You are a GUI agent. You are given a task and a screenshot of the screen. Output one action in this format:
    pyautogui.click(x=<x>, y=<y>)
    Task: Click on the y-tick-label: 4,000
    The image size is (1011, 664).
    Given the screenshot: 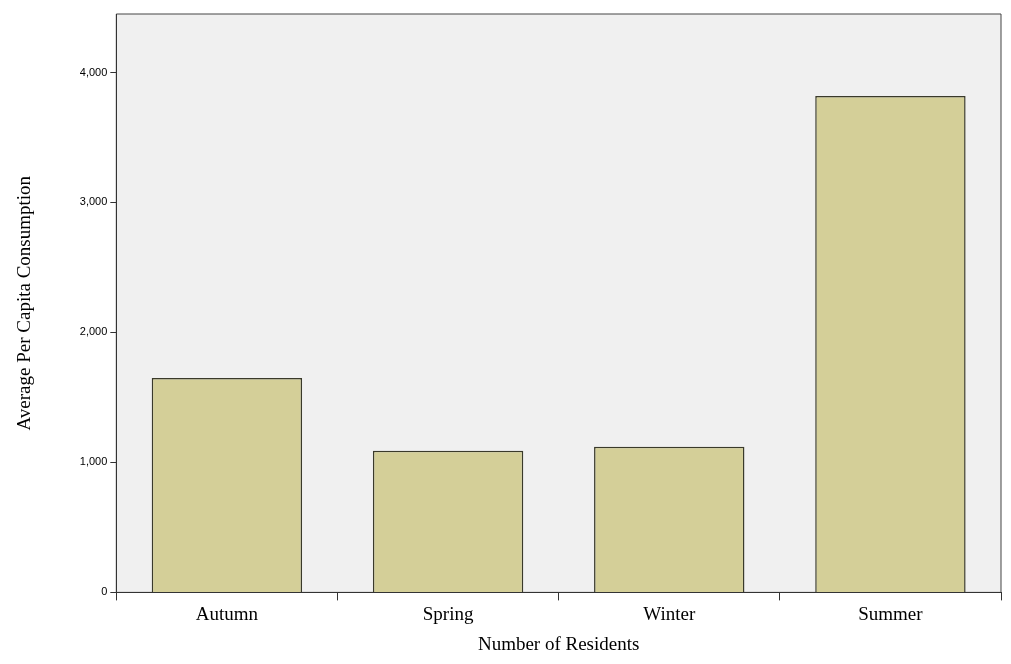 What is the action you would take?
    pyautogui.click(x=93, y=71)
    